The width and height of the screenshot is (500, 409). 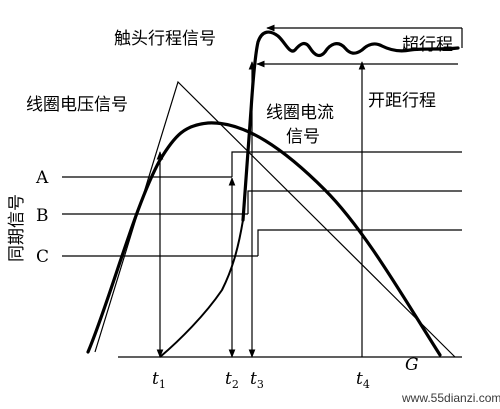 What do you see at coordinates (359, 242) in the screenshot?
I see `phase-c-step` at bounding box center [359, 242].